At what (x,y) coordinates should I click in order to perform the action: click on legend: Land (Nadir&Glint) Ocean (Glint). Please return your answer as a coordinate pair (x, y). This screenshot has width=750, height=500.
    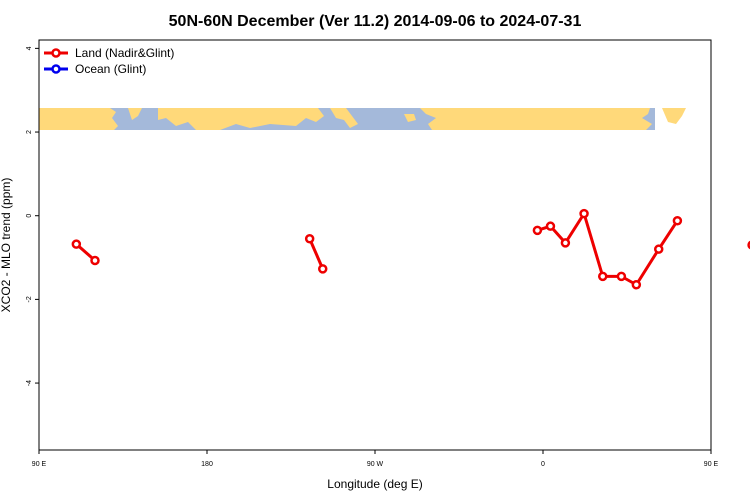
    Looking at the image, I should click on (109, 61).